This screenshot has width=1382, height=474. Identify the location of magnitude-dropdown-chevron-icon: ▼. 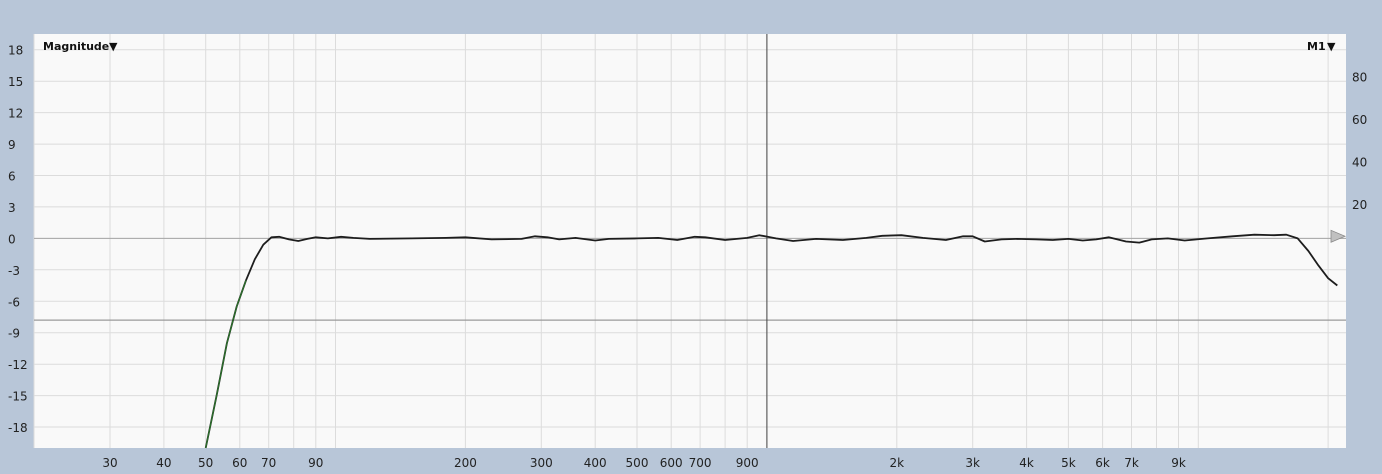
(113, 46).